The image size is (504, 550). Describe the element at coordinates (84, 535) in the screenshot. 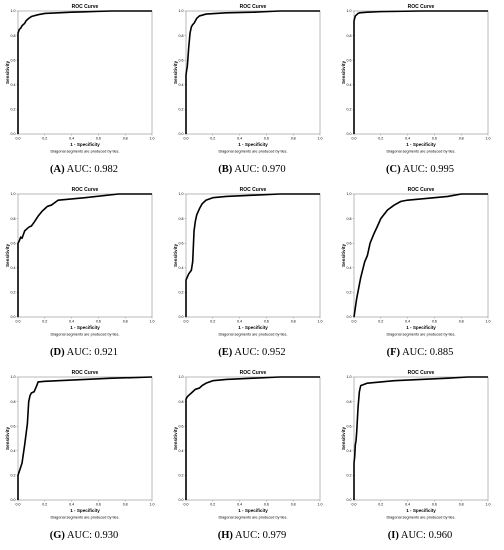

I see `panel-caption: (G) AUC: 0.930` at that location.